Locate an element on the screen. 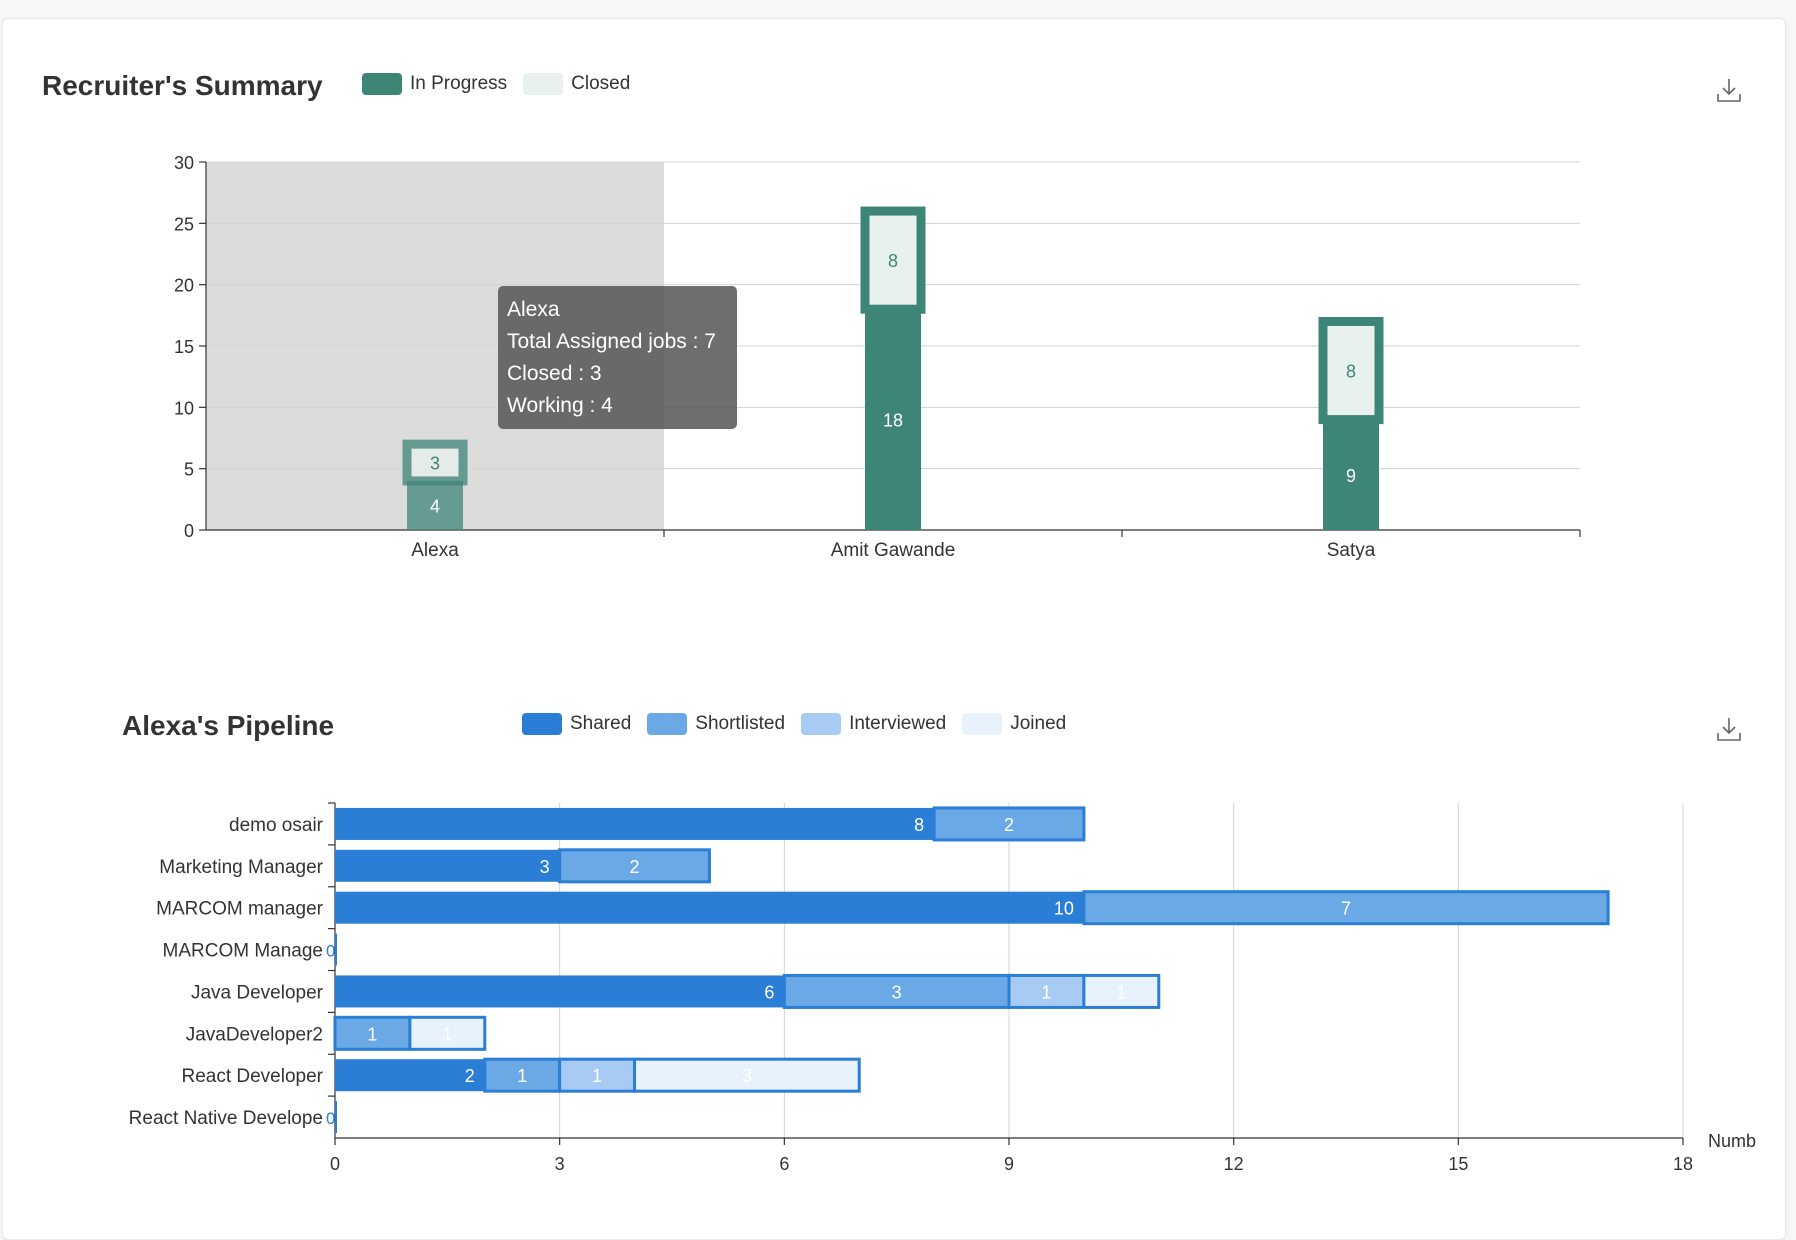 The image size is (1796, 1240). legend-joined: Joined is located at coordinates (1014, 724).